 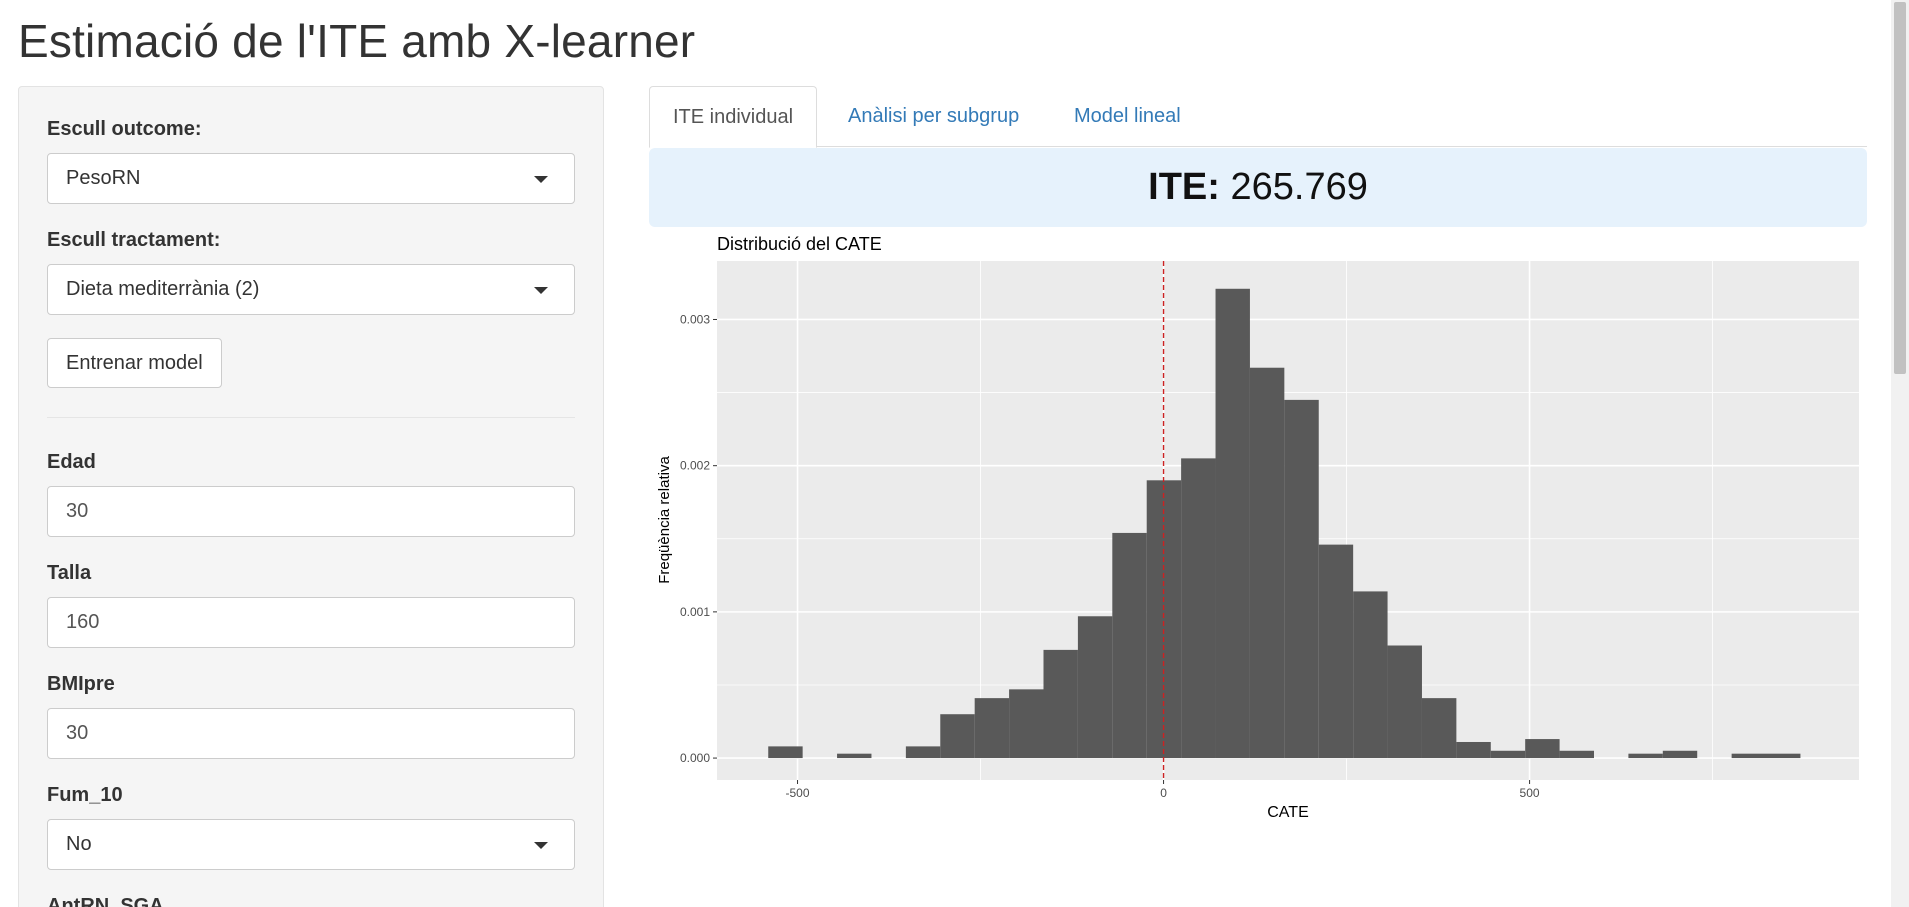 I want to click on talla-label: Talla, so click(x=69, y=573).